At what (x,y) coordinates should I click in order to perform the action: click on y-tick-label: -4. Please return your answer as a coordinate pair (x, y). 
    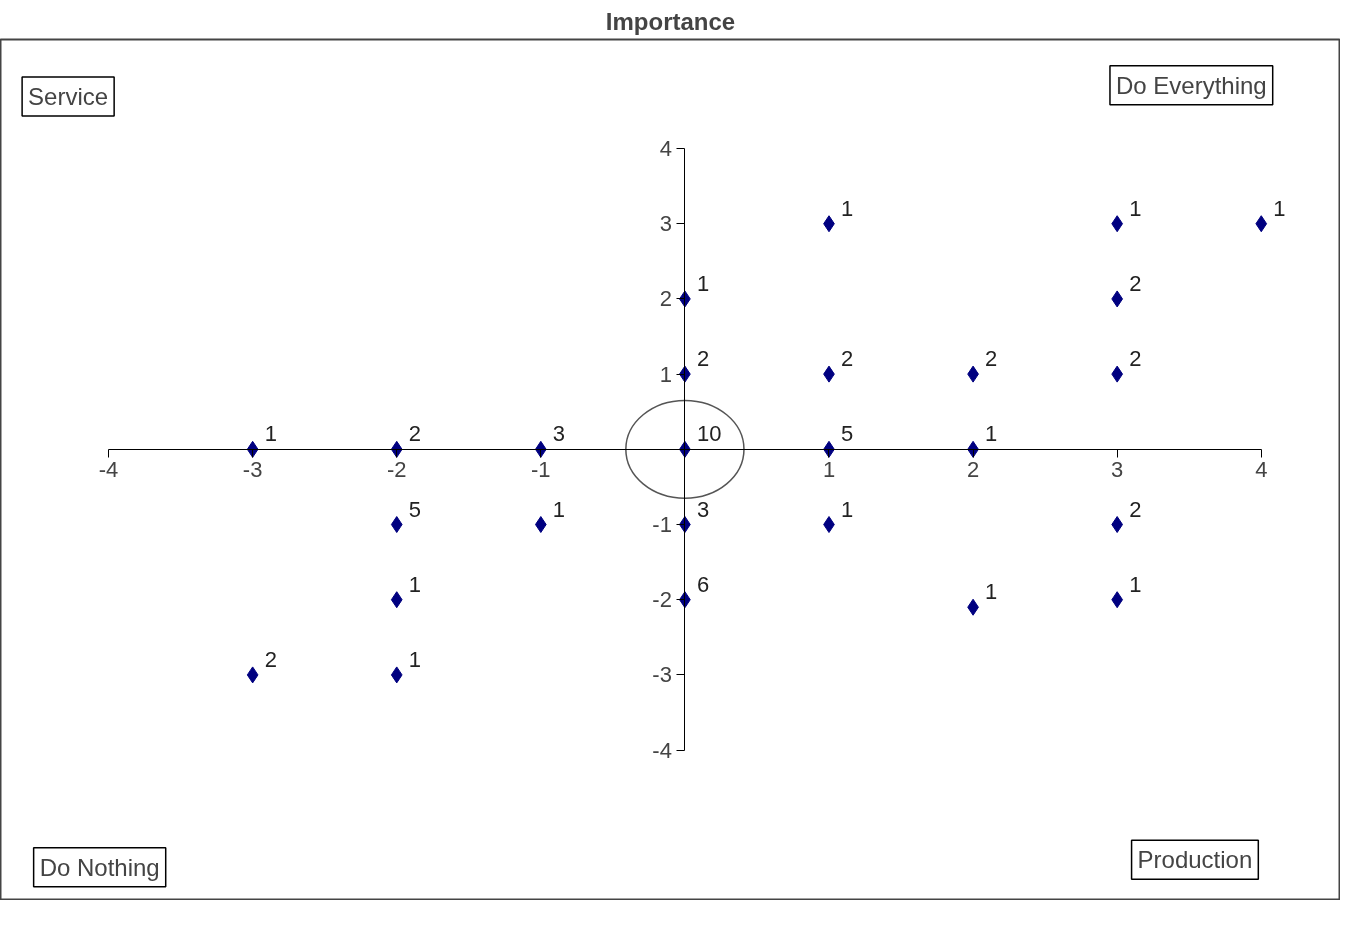
    Looking at the image, I should click on (662, 750).